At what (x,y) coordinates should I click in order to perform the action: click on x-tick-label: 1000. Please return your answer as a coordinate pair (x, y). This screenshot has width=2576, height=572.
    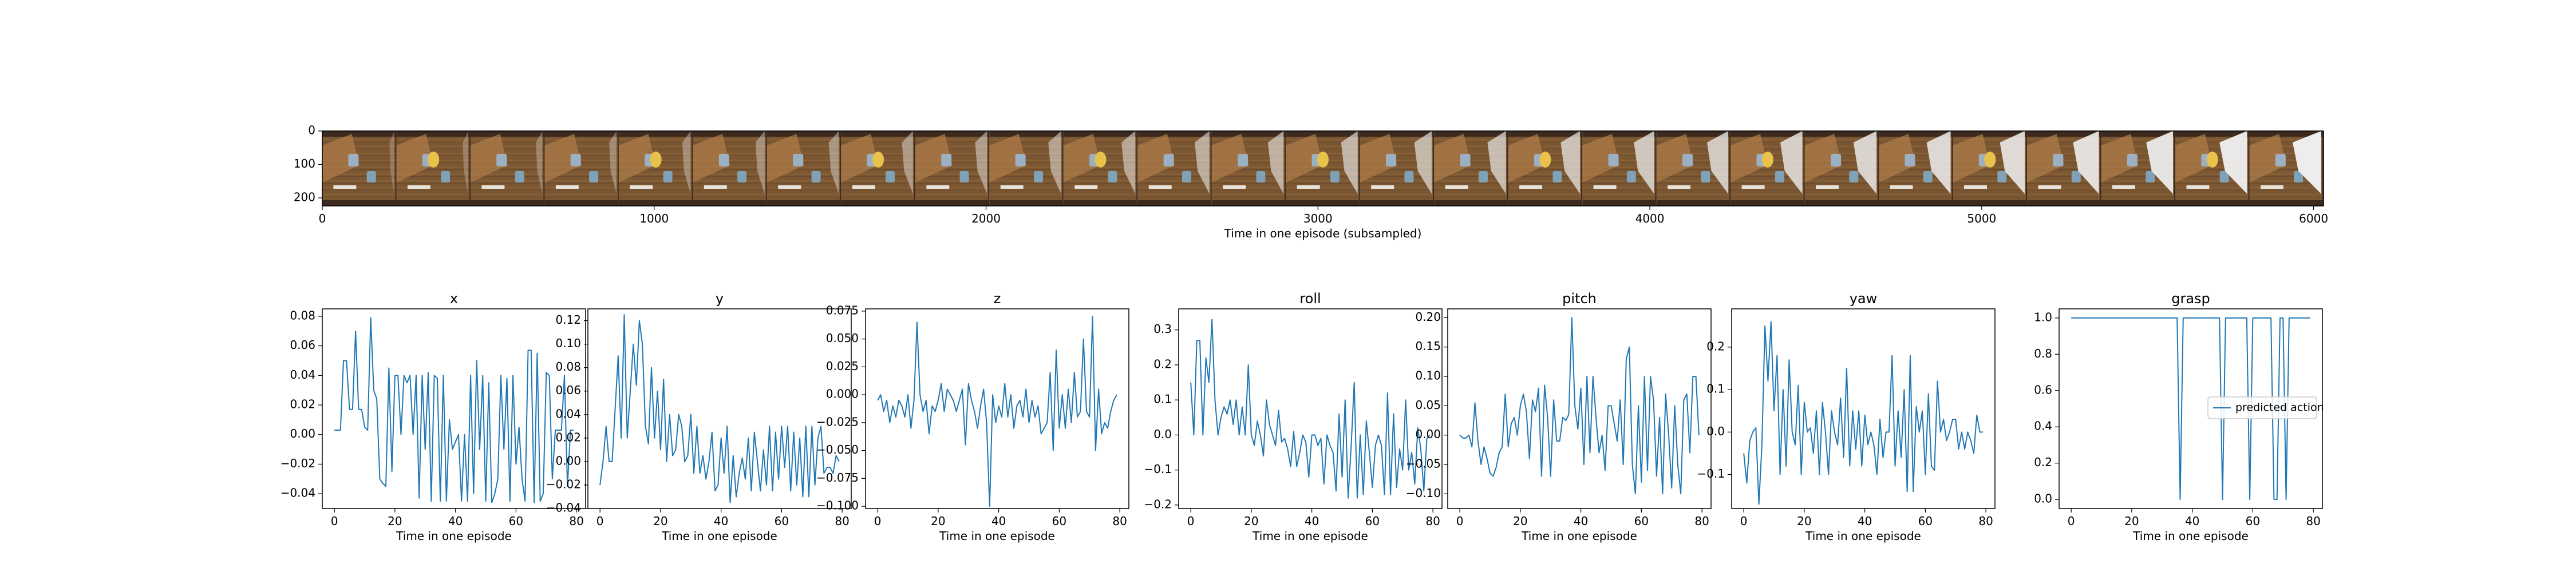
    Looking at the image, I should click on (654, 218).